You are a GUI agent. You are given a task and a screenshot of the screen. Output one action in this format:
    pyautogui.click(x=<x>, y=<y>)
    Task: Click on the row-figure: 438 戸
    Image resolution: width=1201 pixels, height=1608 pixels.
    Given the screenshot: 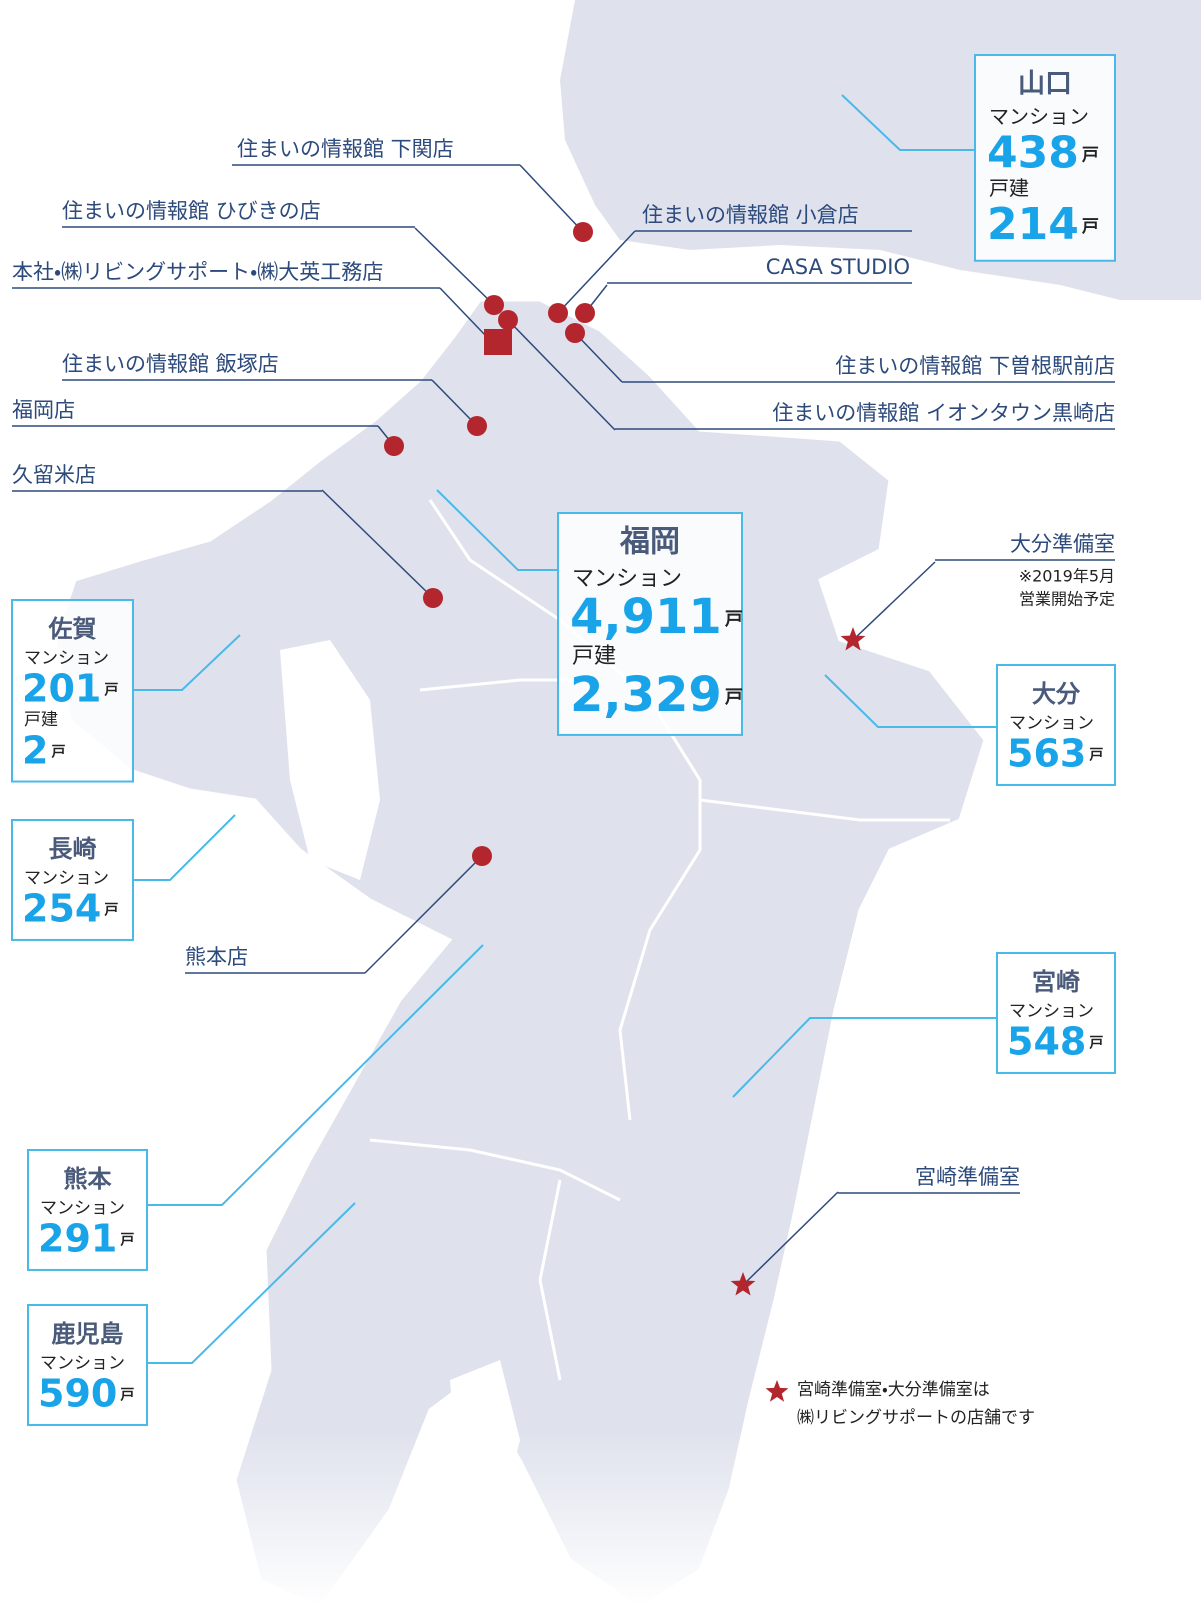 What is the action you would take?
    pyautogui.click(x=1043, y=153)
    